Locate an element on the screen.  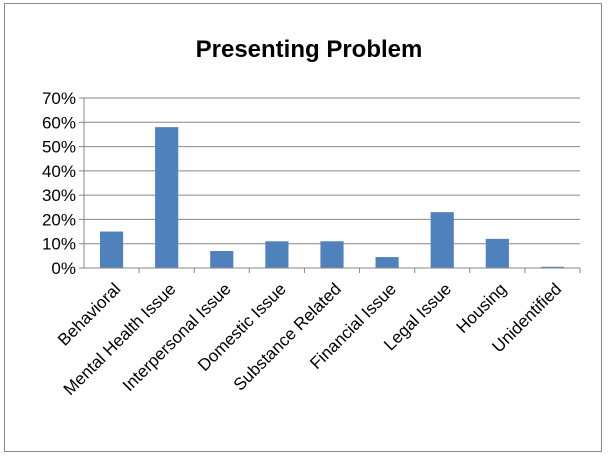
bar-substance-related is located at coordinates (332, 254).